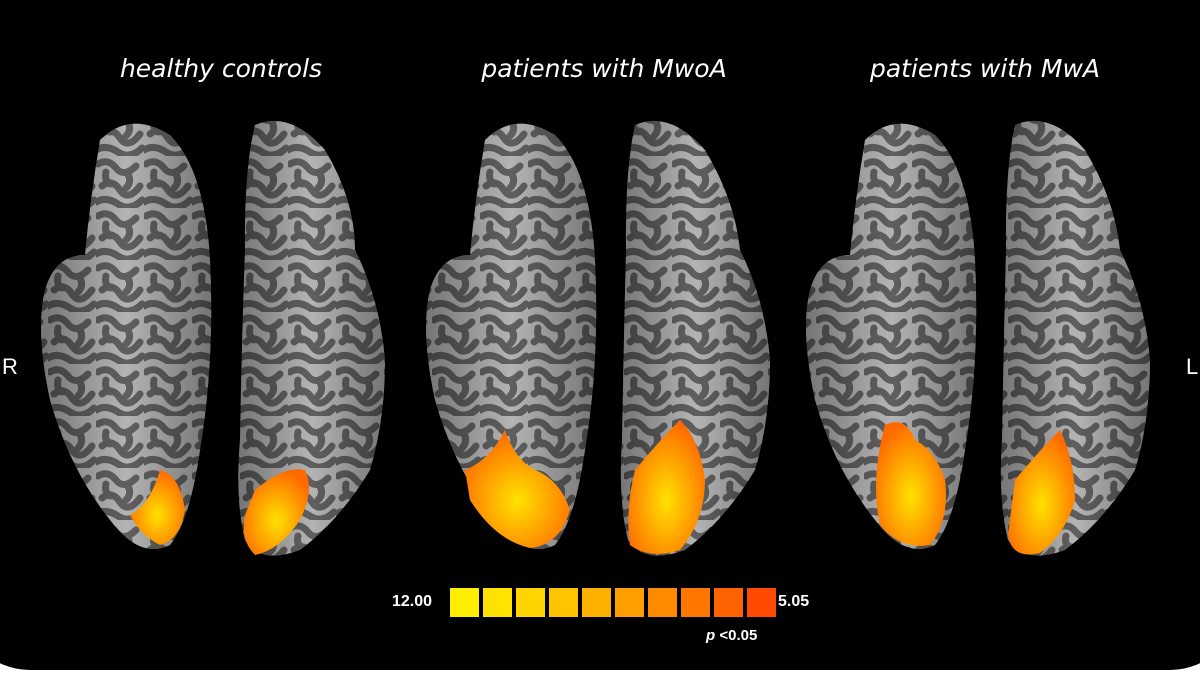  Describe the element at coordinates (412, 601) in the screenshot. I see `colorbar-max-label: 12.00` at that location.